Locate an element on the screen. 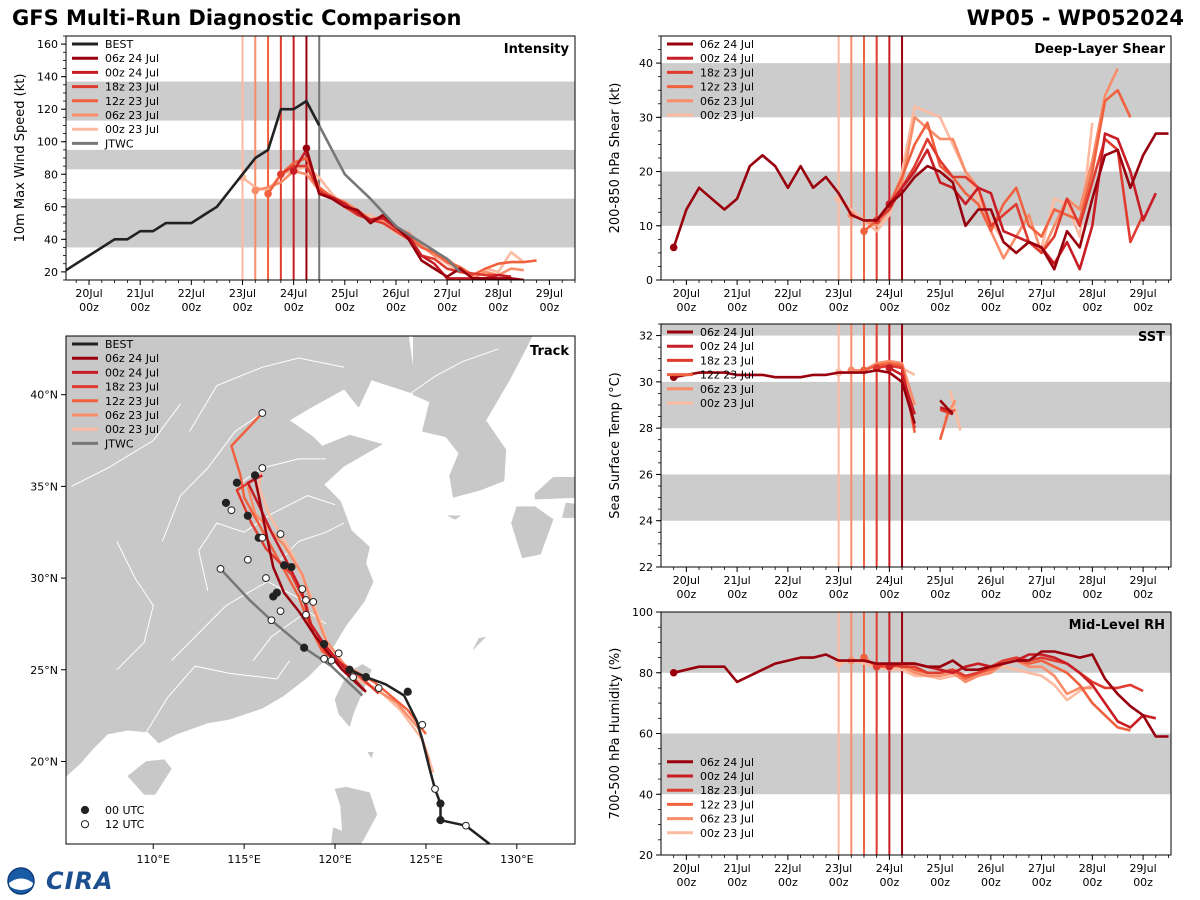 This screenshot has width=1200, height=900. rh-ytick-label-40: 40 is located at coordinates (646, 794).